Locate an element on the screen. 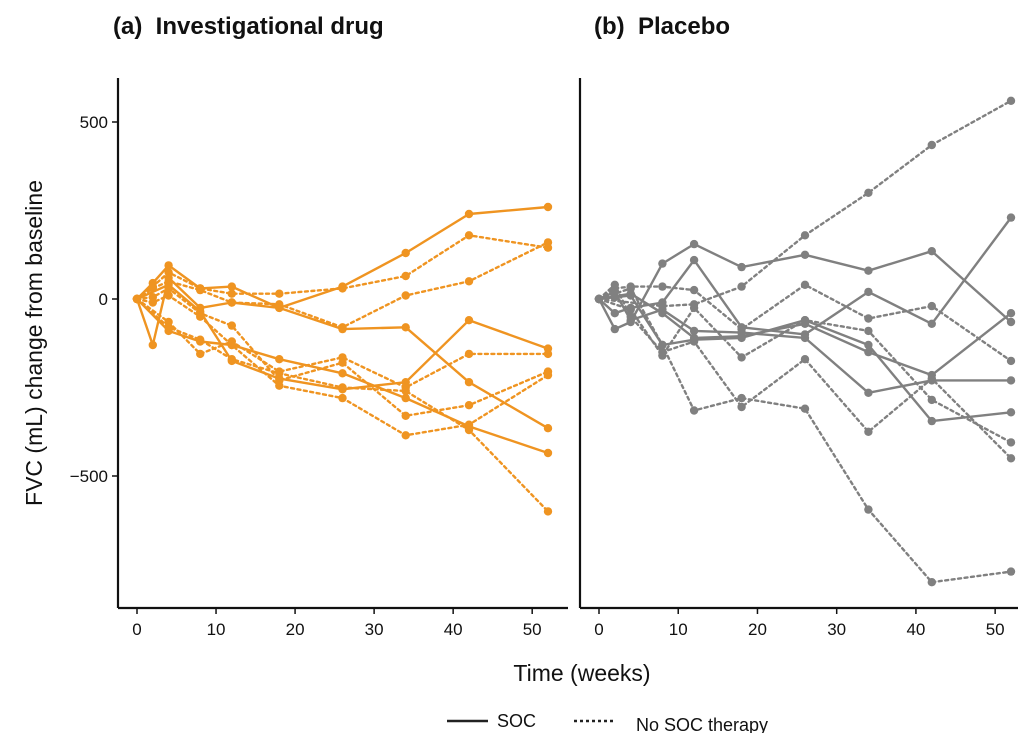 The image size is (1020, 733). legend-label-soc: SOC is located at coordinates (516, 721).